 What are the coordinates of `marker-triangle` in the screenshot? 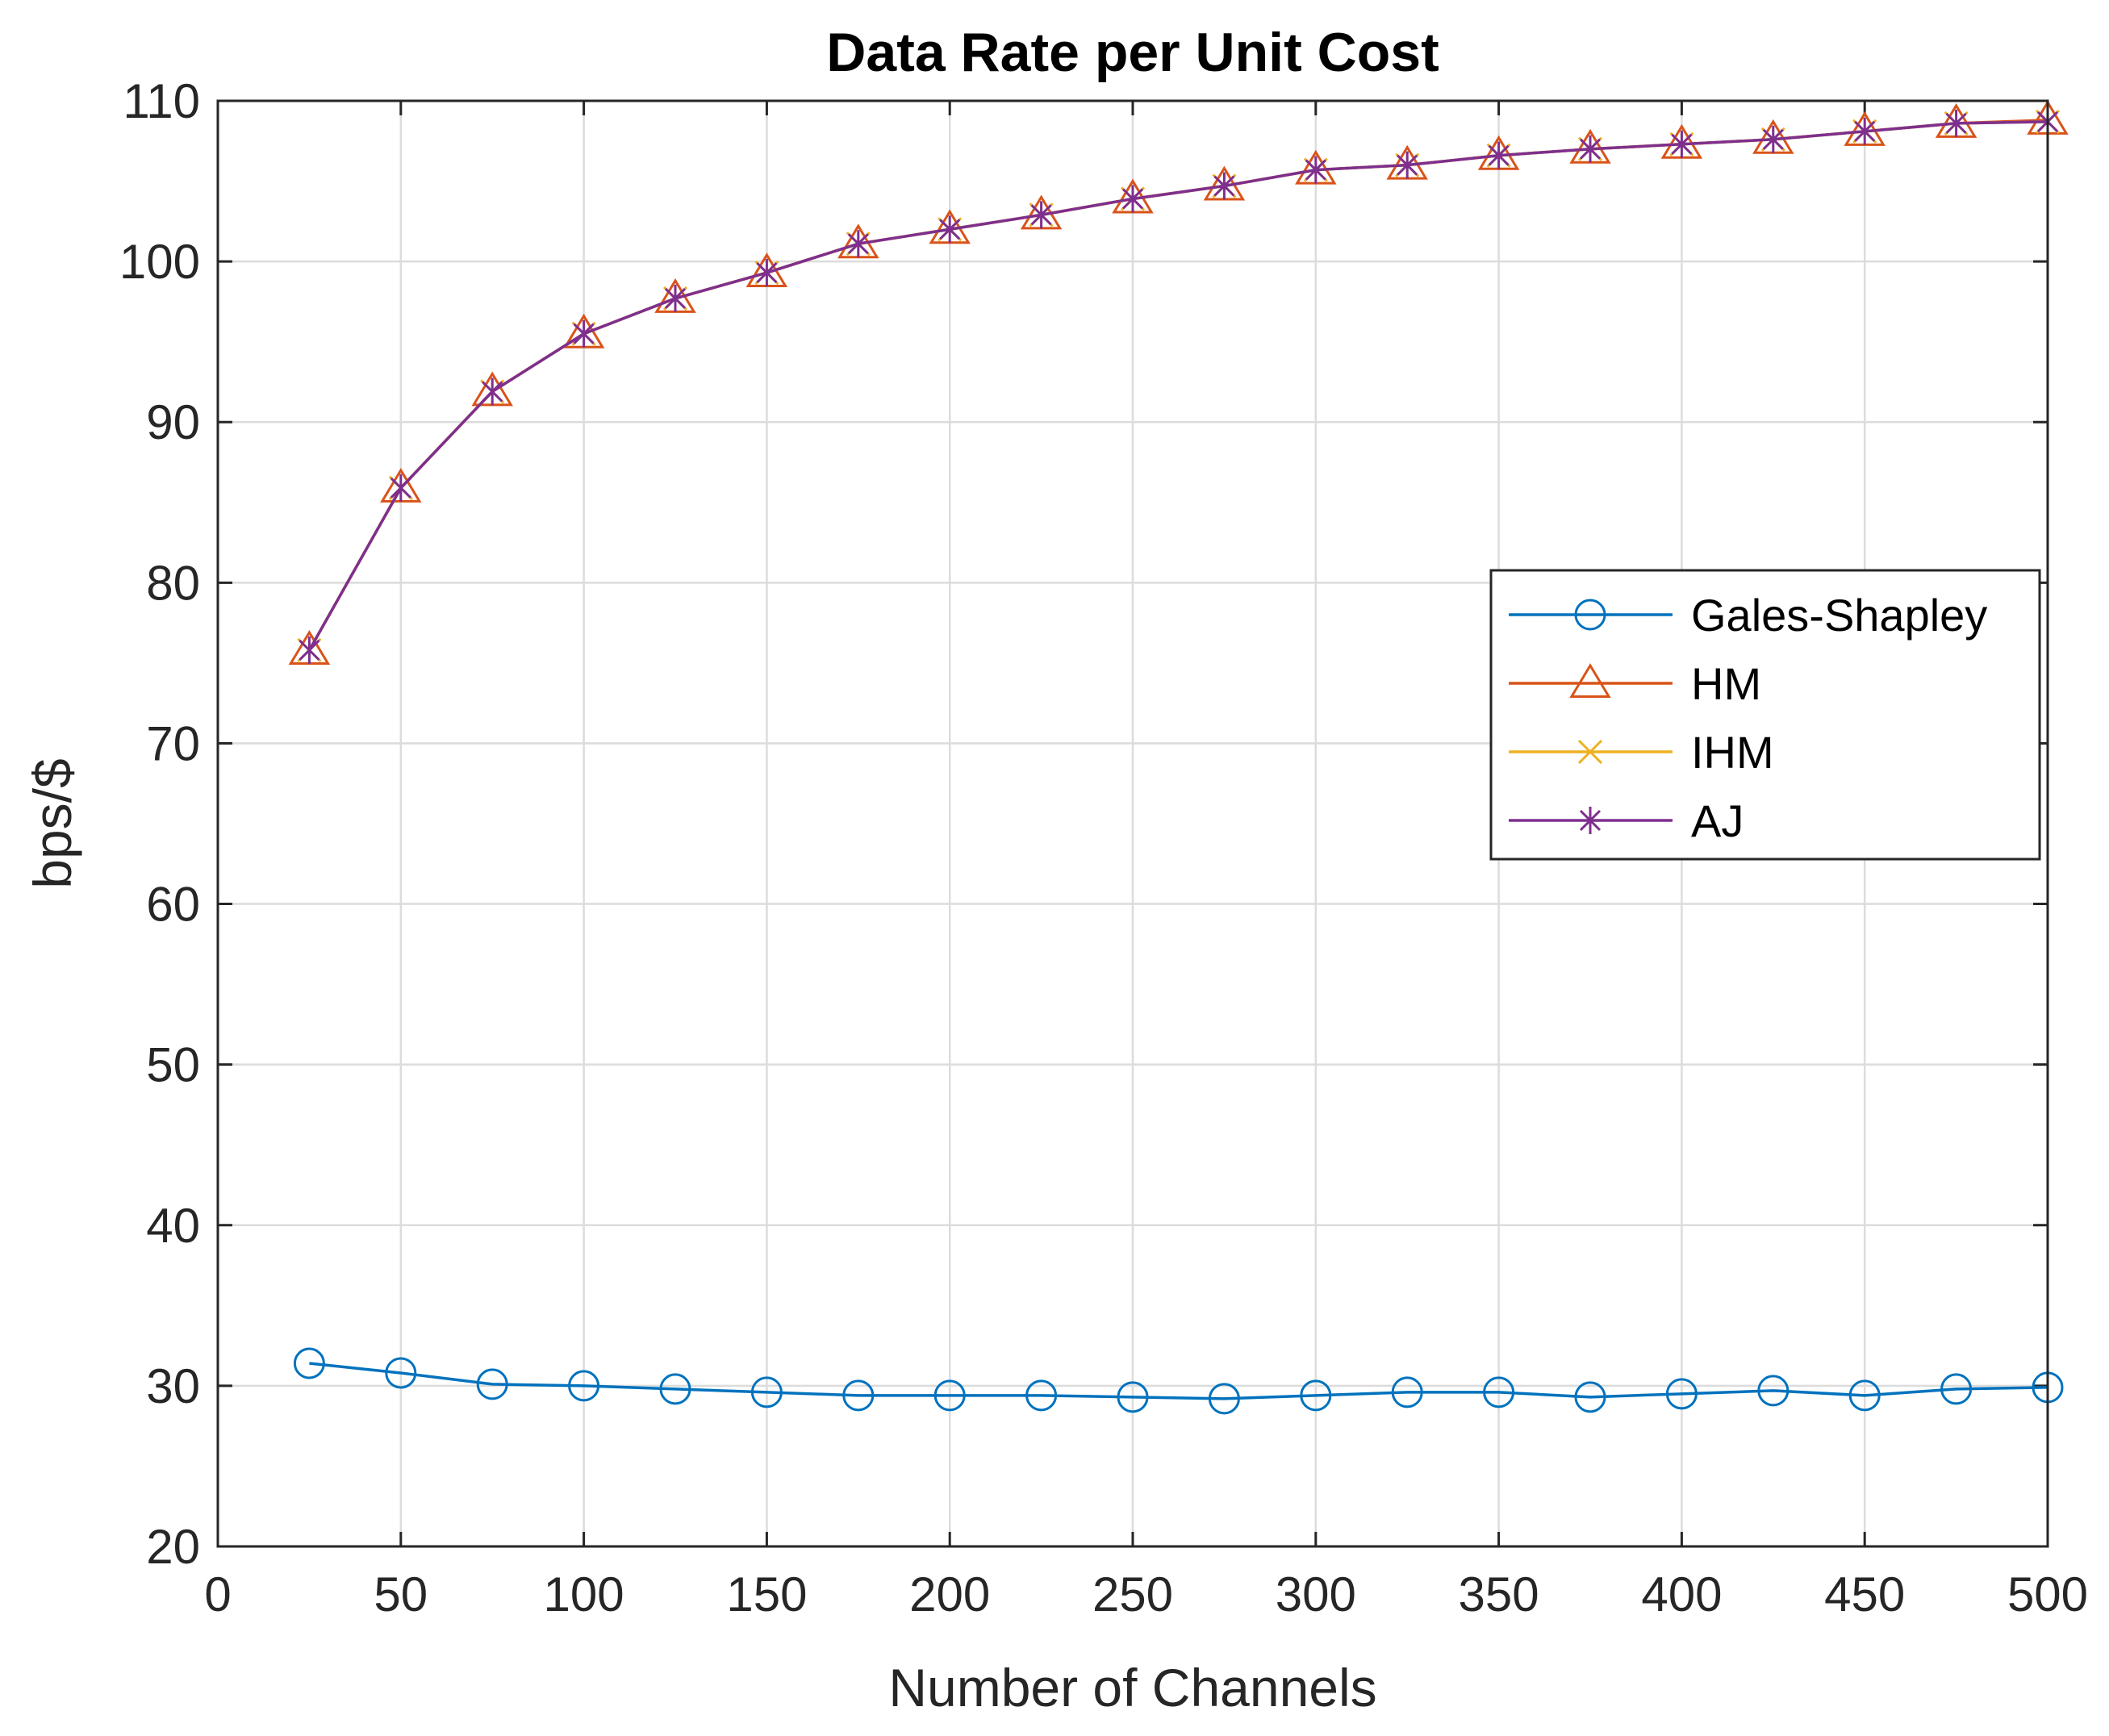 It's located at (1590, 681).